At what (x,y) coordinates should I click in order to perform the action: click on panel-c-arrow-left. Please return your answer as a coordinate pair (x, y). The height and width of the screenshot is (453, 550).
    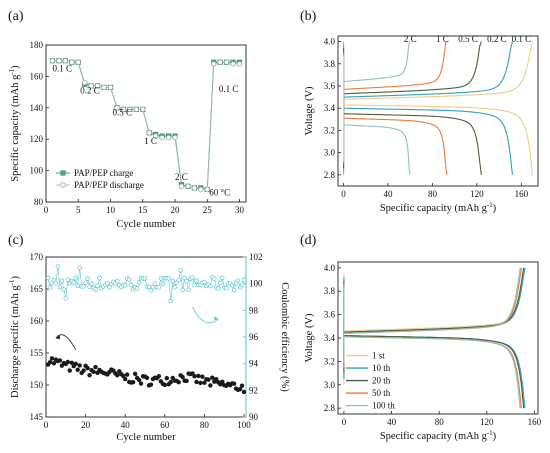
    Looking at the image, I should click on (66, 342).